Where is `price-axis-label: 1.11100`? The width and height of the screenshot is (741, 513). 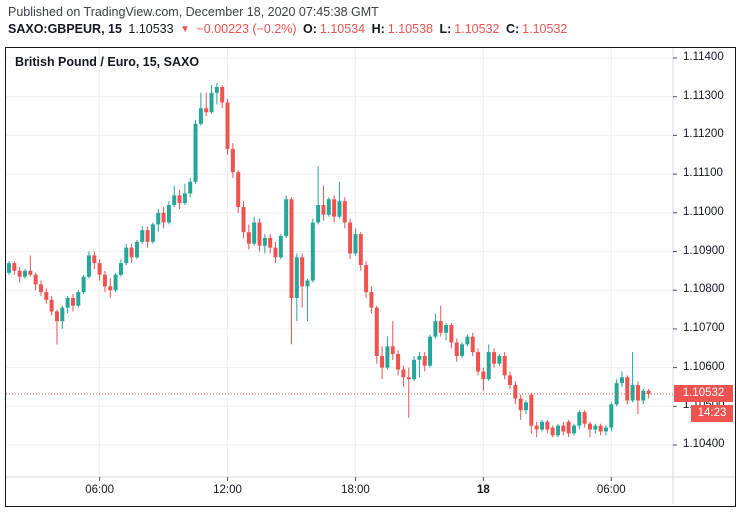
price-axis-label: 1.11100 is located at coordinates (703, 173).